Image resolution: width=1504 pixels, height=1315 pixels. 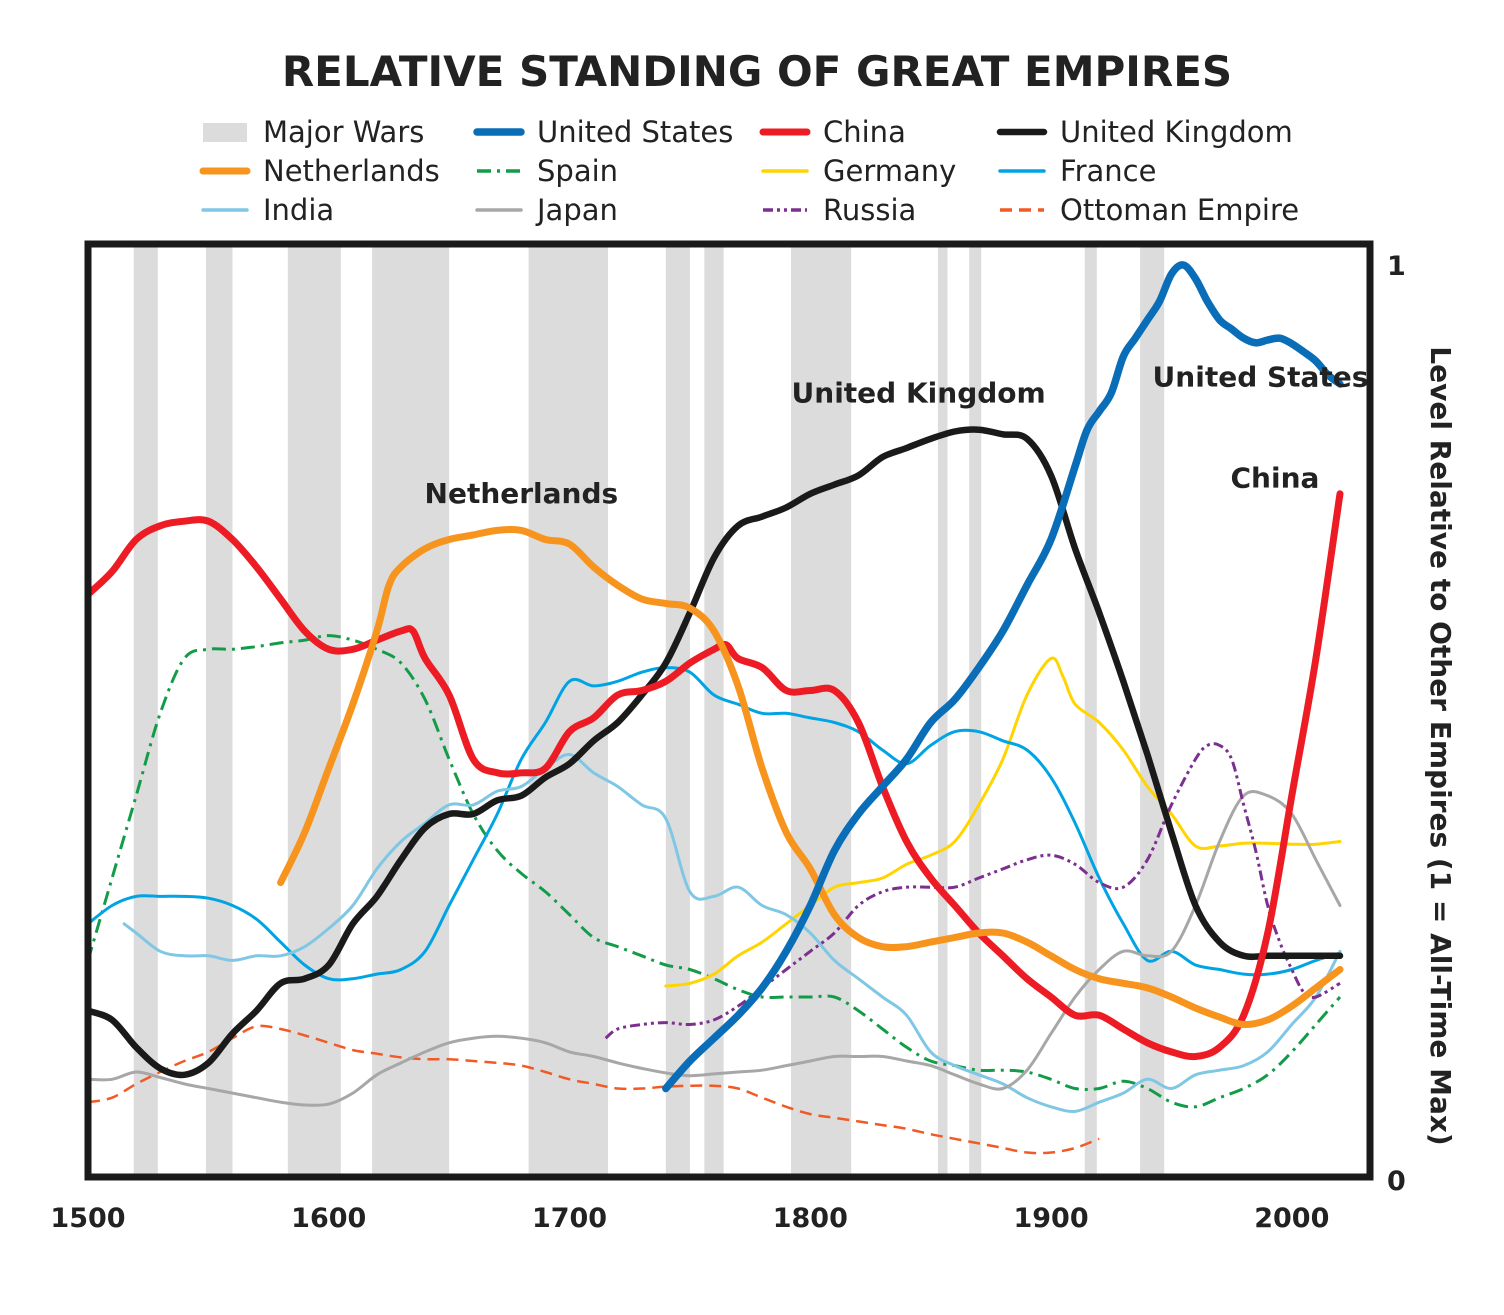 I want to click on legend-item-united-states: United States, so click(x=603, y=132).